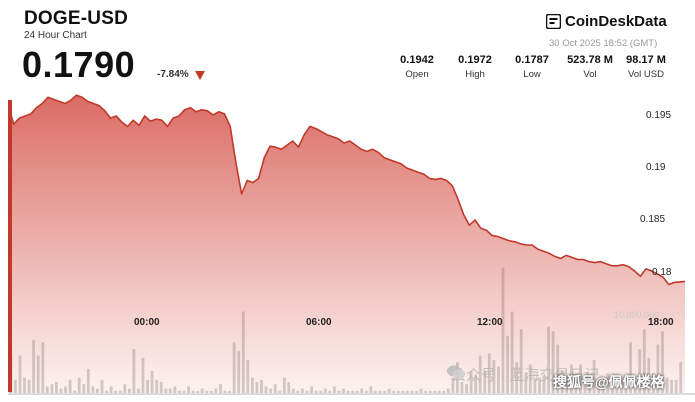 This screenshot has width=695, height=402. Describe the element at coordinates (79, 64) in the screenshot. I see `current-price: 0.1790` at that location.